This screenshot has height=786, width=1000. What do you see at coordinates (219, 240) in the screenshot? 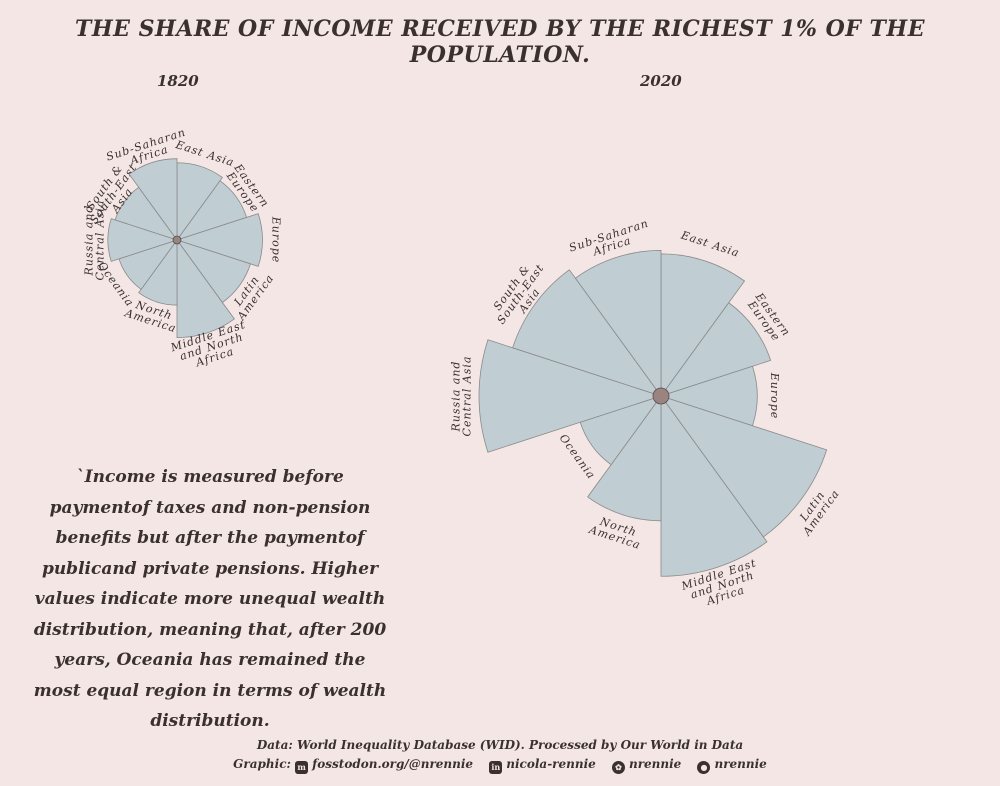
I see `wedge-1820-europe` at bounding box center [219, 240].